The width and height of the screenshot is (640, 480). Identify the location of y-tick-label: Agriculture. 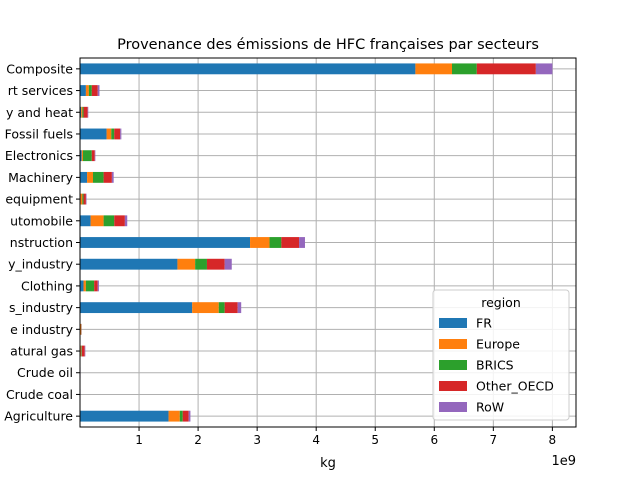
(38, 416).